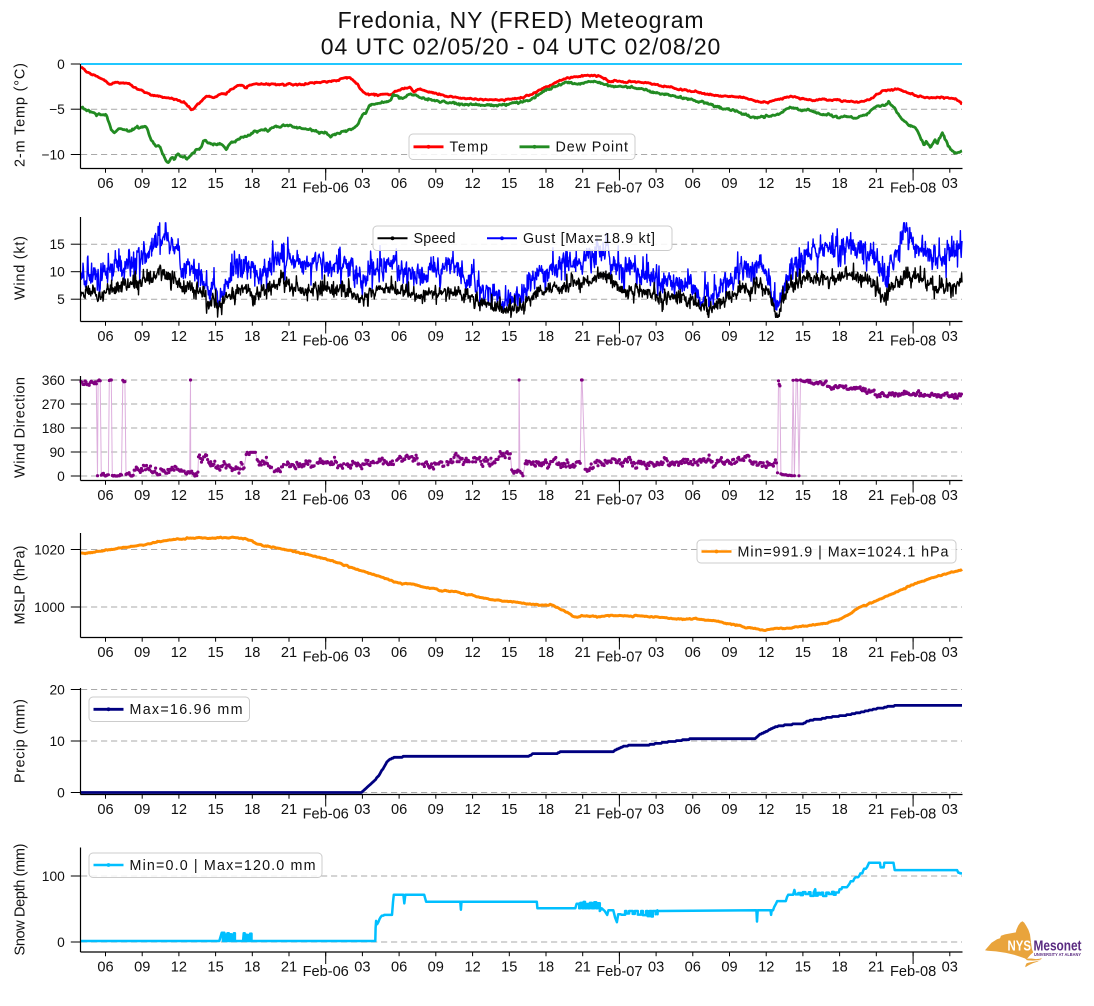  What do you see at coordinates (21, 115) in the screenshot?
I see `svg-text: 2-m Temp (°C)` at bounding box center [21, 115].